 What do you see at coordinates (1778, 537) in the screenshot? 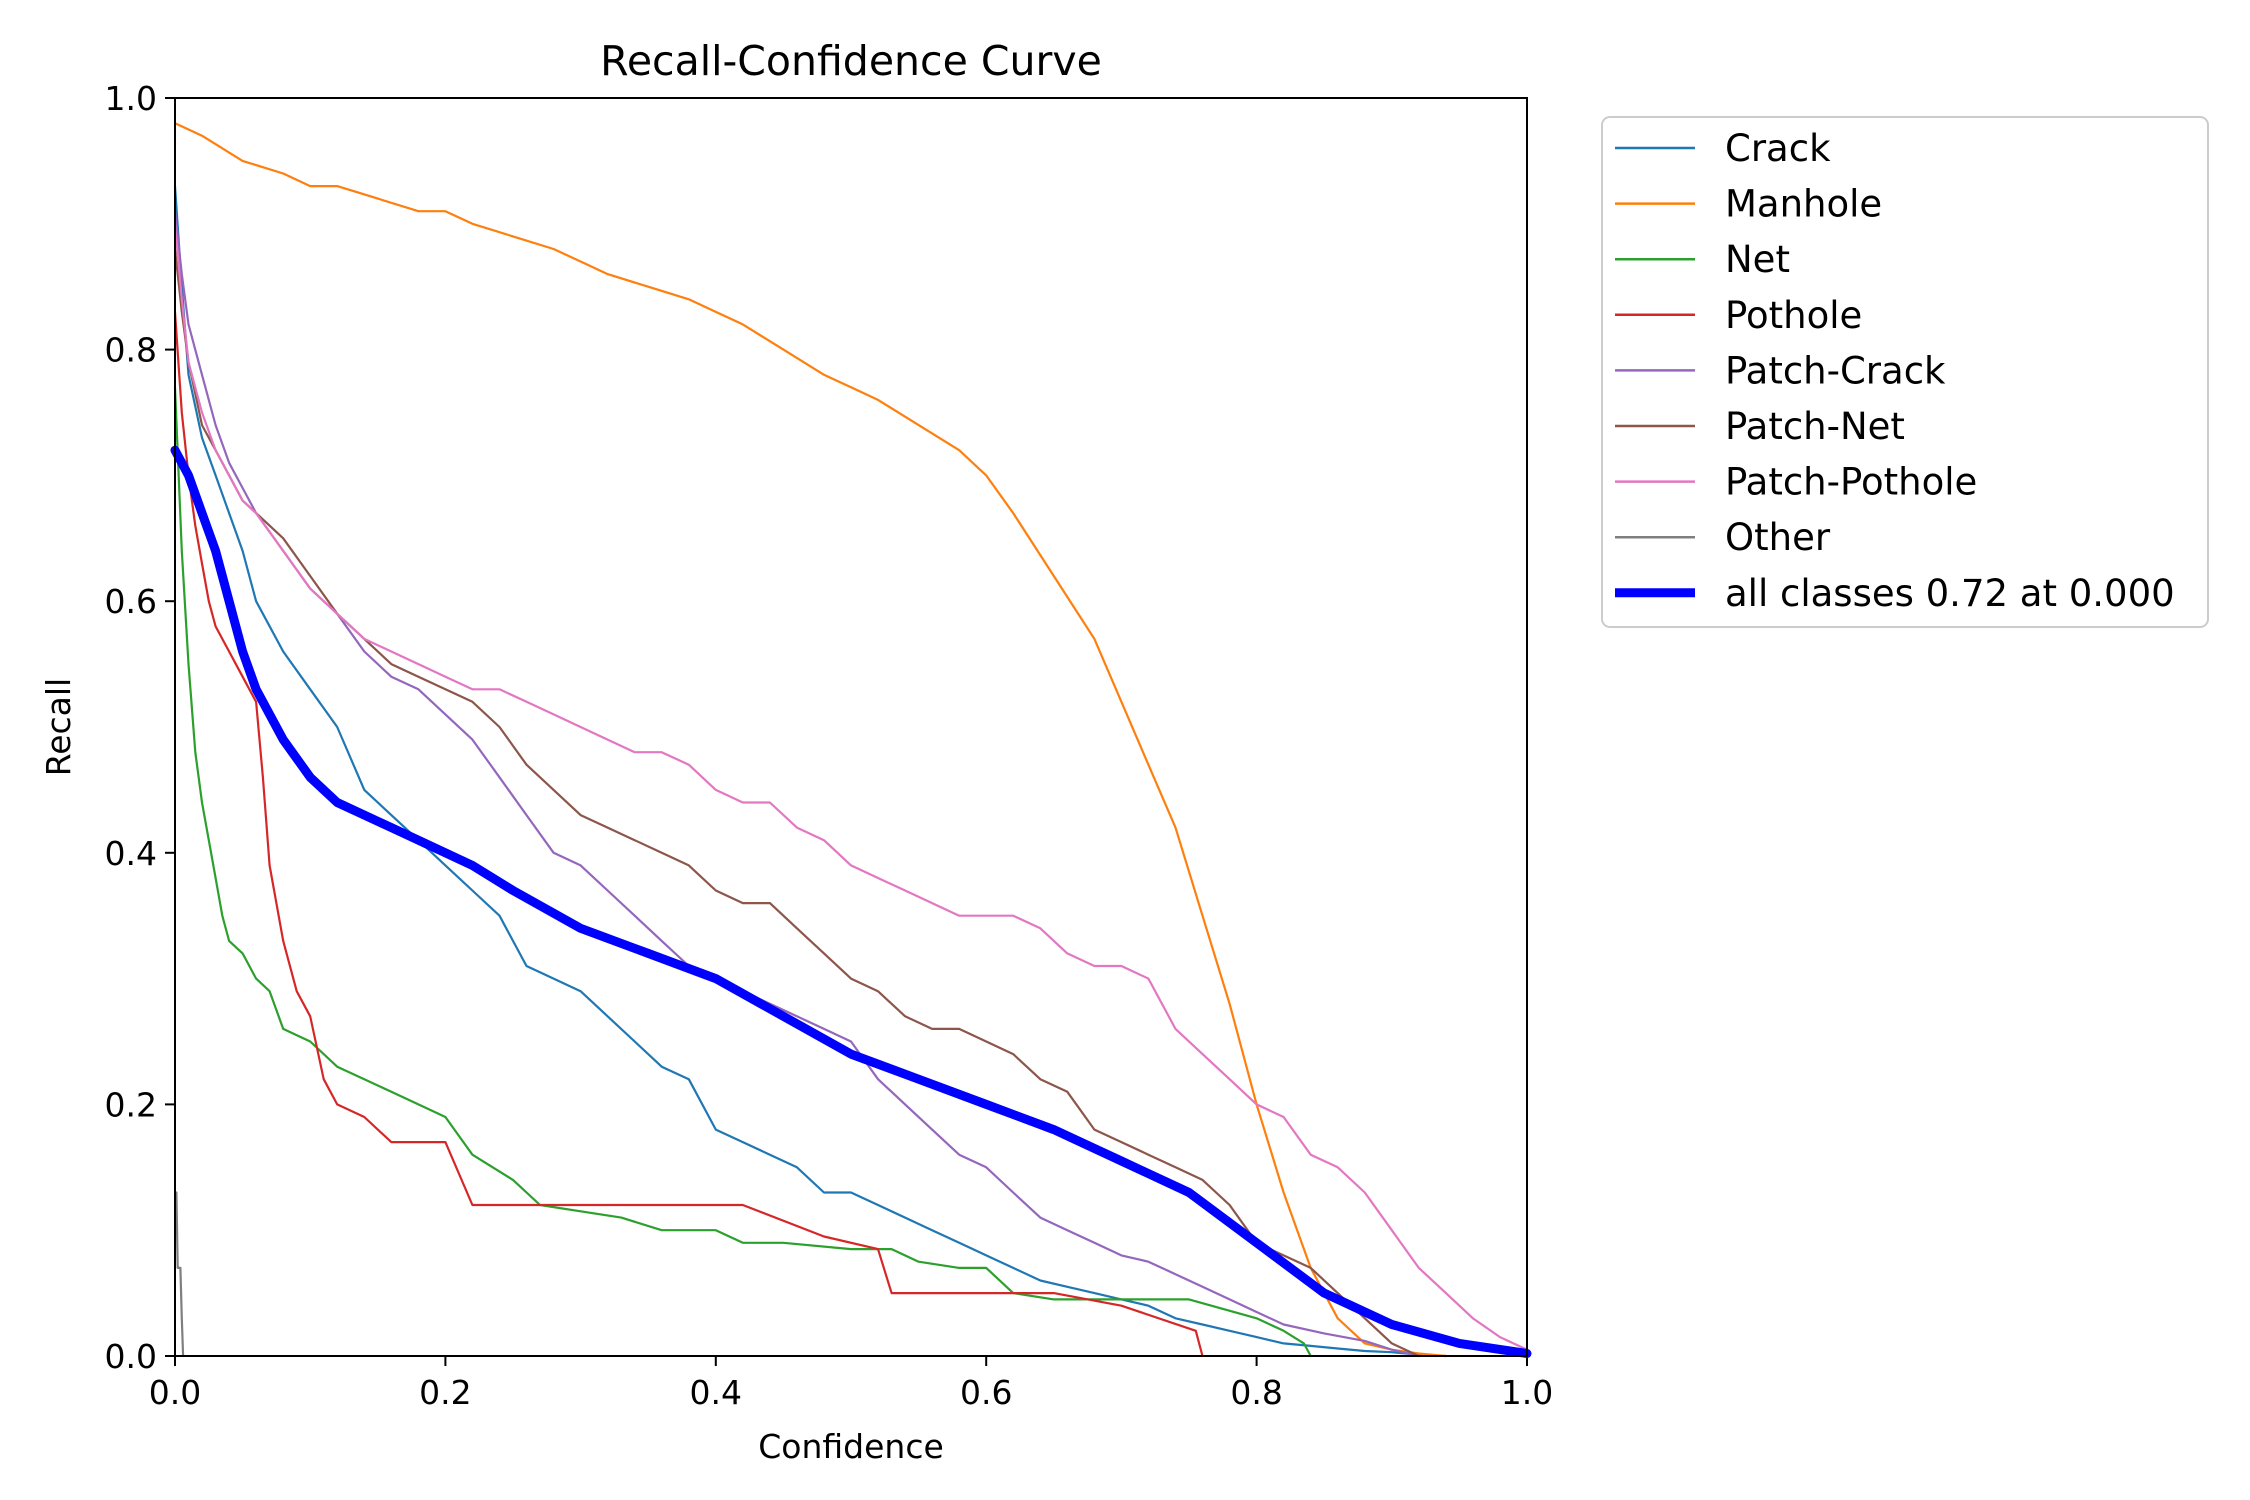
I see `legend-label-other: Other` at bounding box center [1778, 537].